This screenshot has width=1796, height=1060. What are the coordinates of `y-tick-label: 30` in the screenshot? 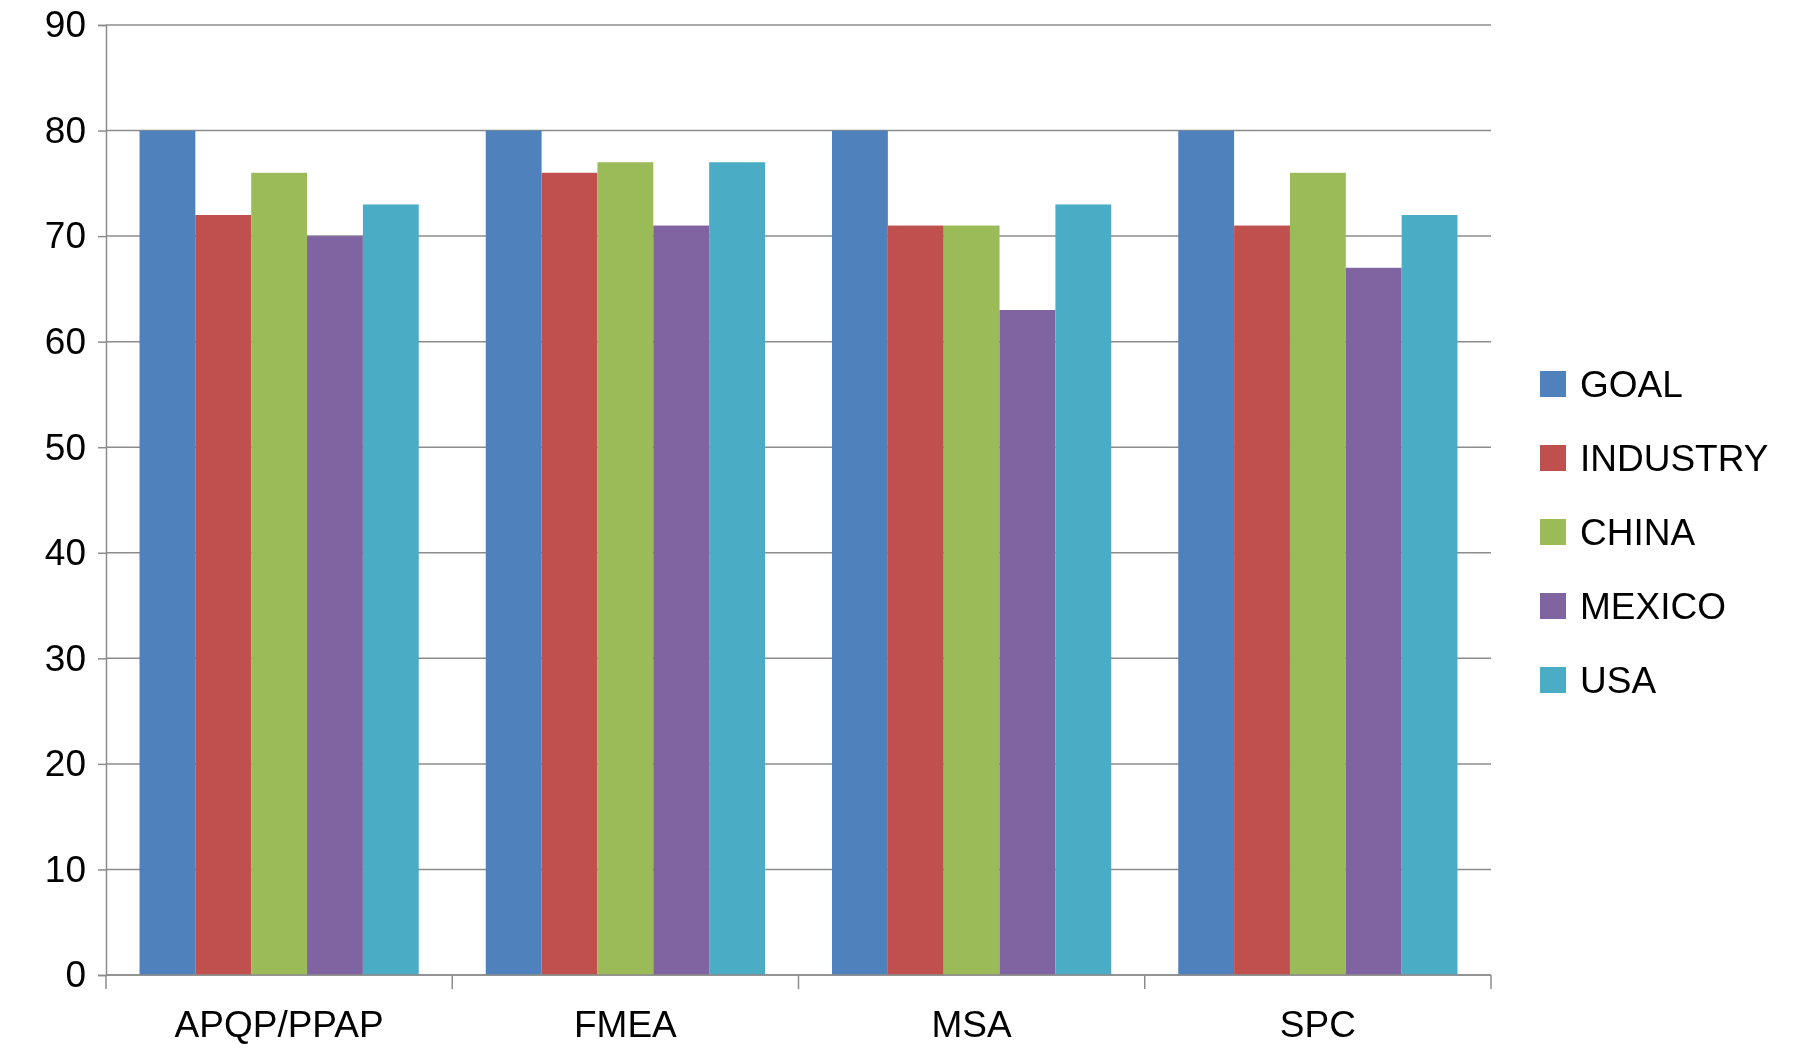 It's located at (65, 658).